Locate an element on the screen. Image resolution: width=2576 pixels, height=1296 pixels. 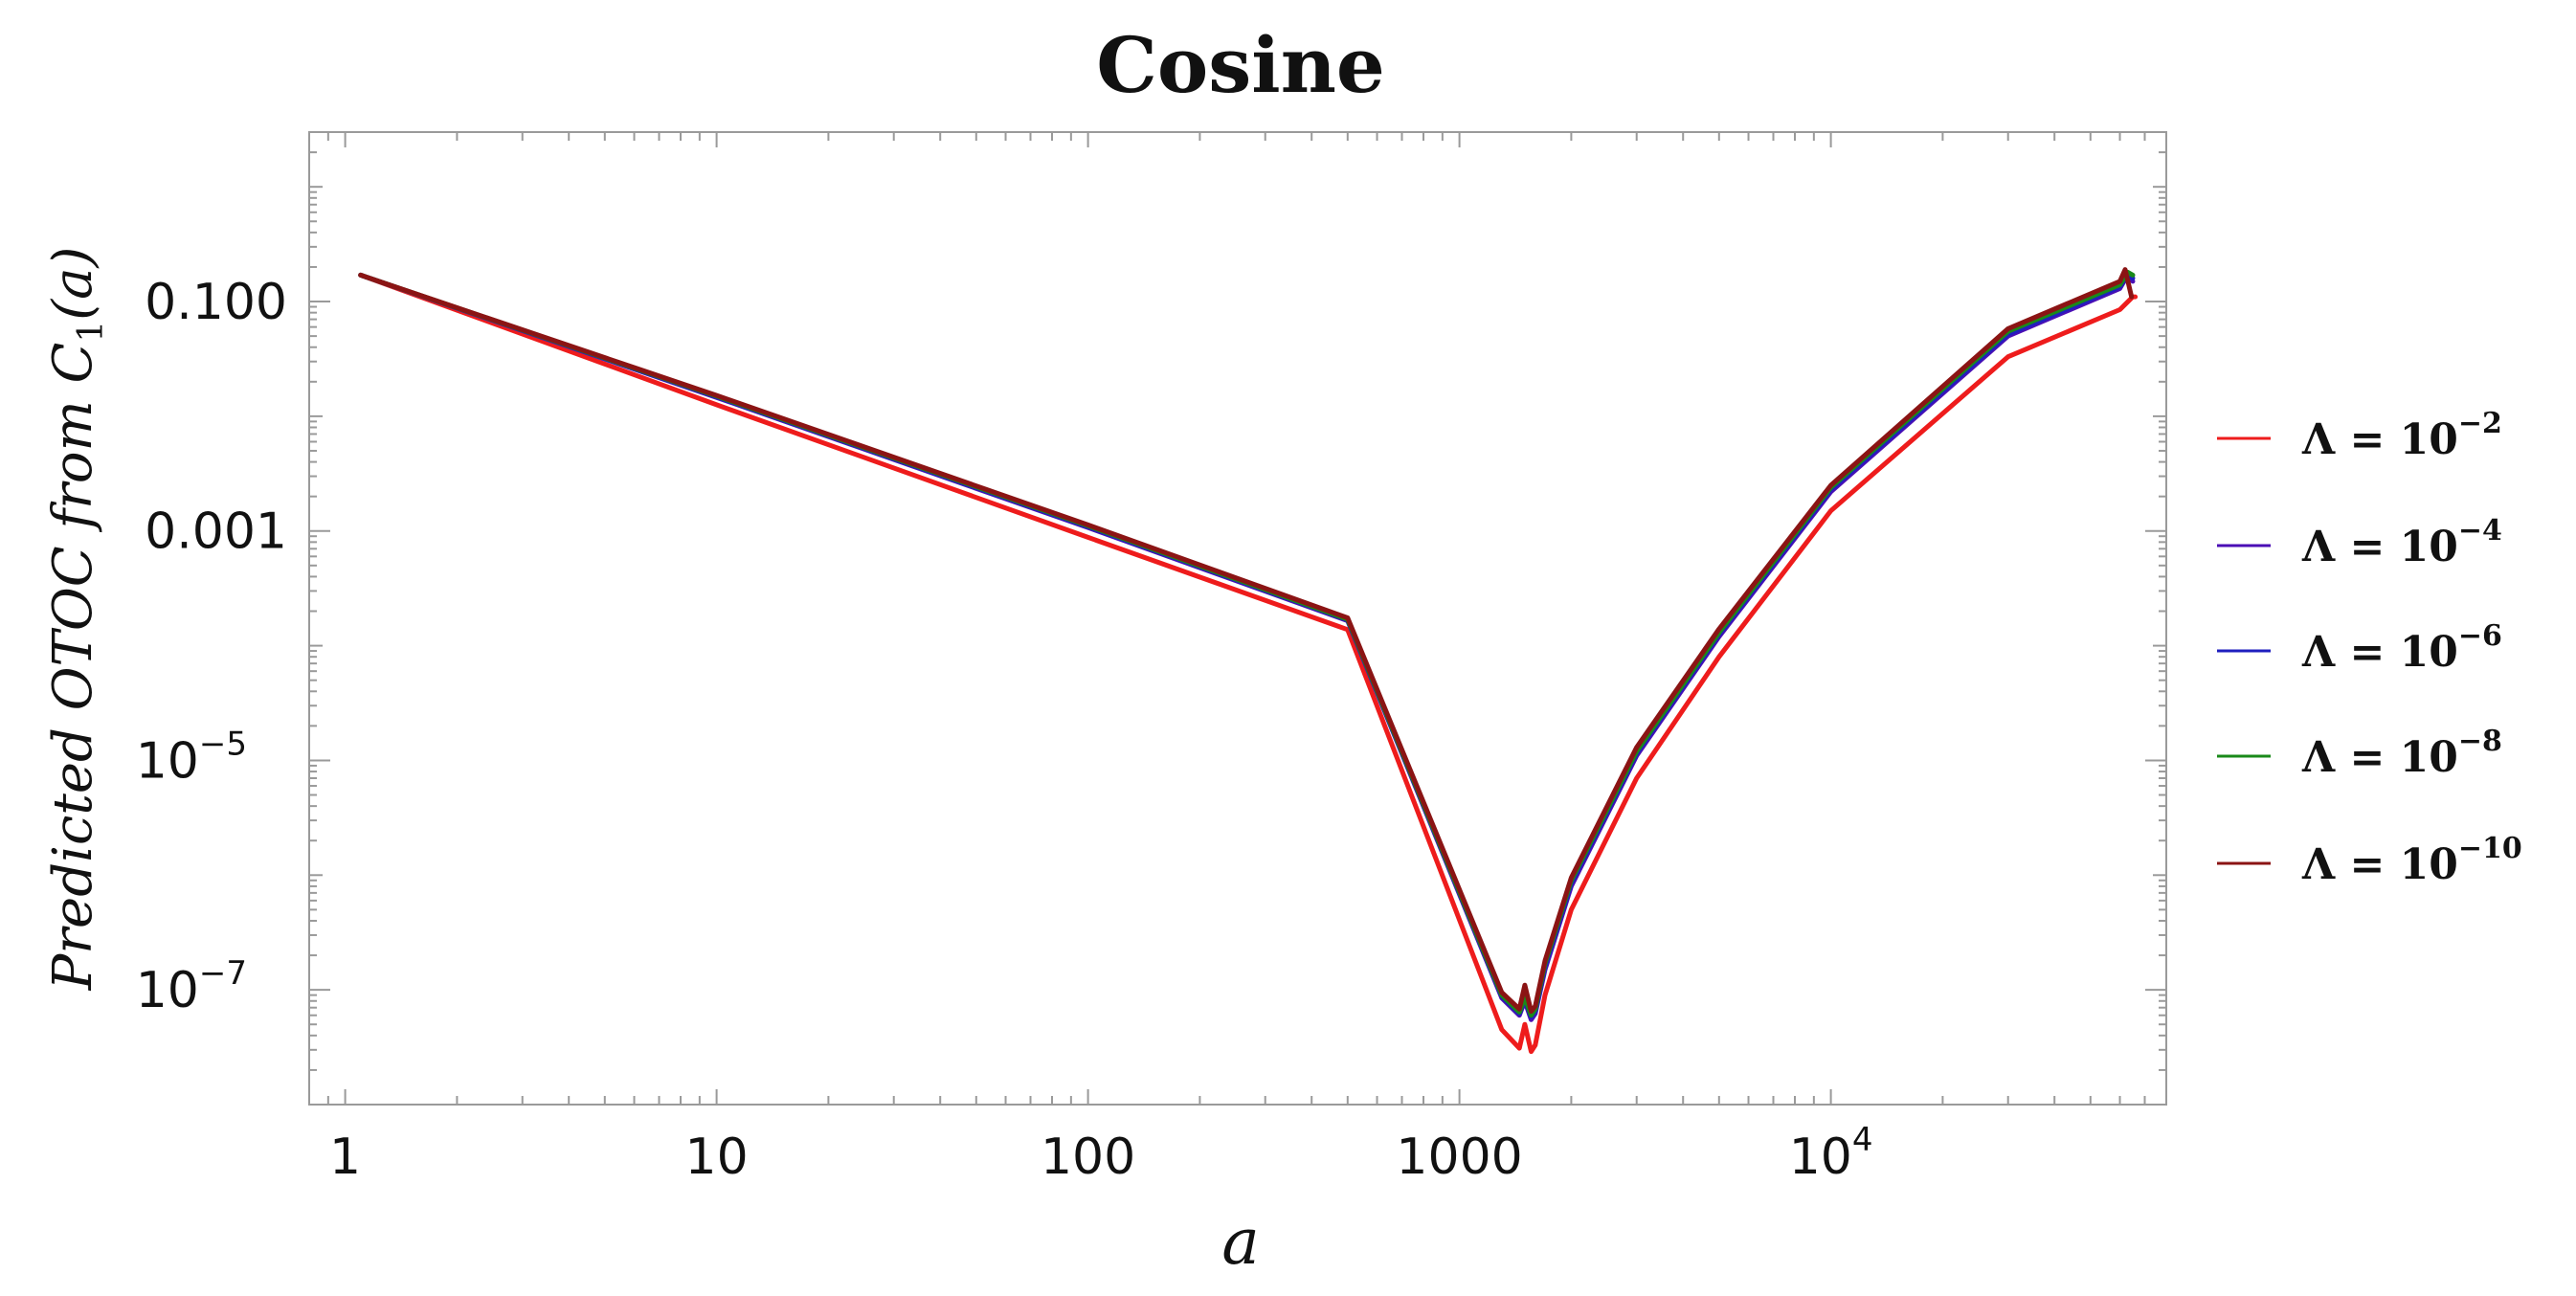
legend-label: Λ = 10−10 is located at coordinates (2411, 860).